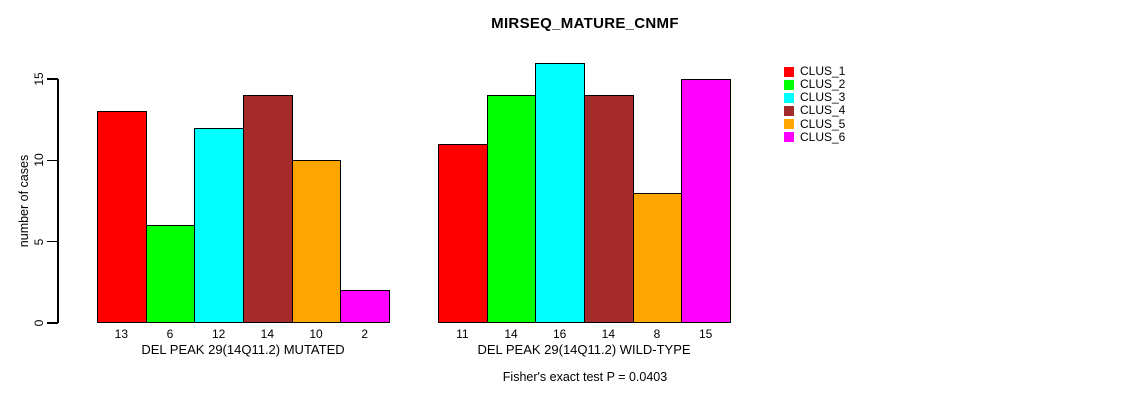 This screenshot has width=1140, height=400. I want to click on bar-value-label: 13, so click(121, 334).